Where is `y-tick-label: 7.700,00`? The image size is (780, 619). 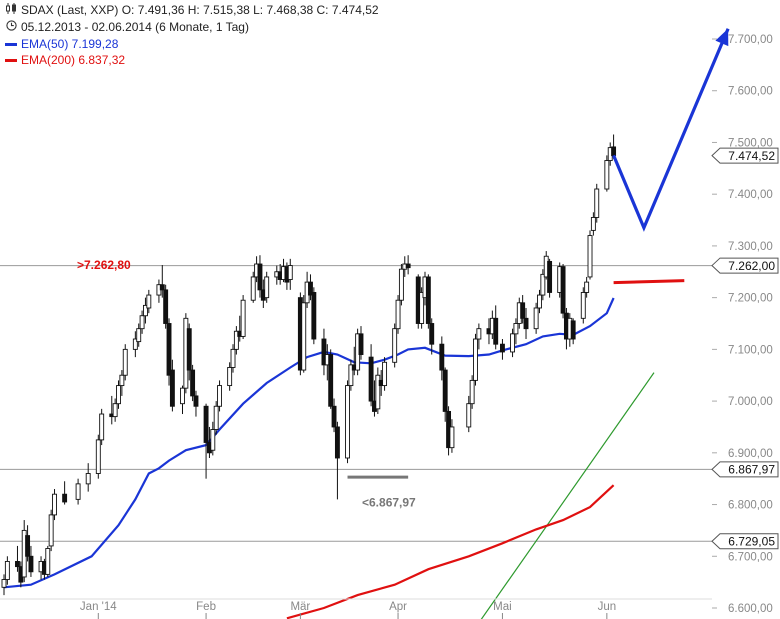 y-tick-label: 7.700,00 is located at coordinates (750, 40).